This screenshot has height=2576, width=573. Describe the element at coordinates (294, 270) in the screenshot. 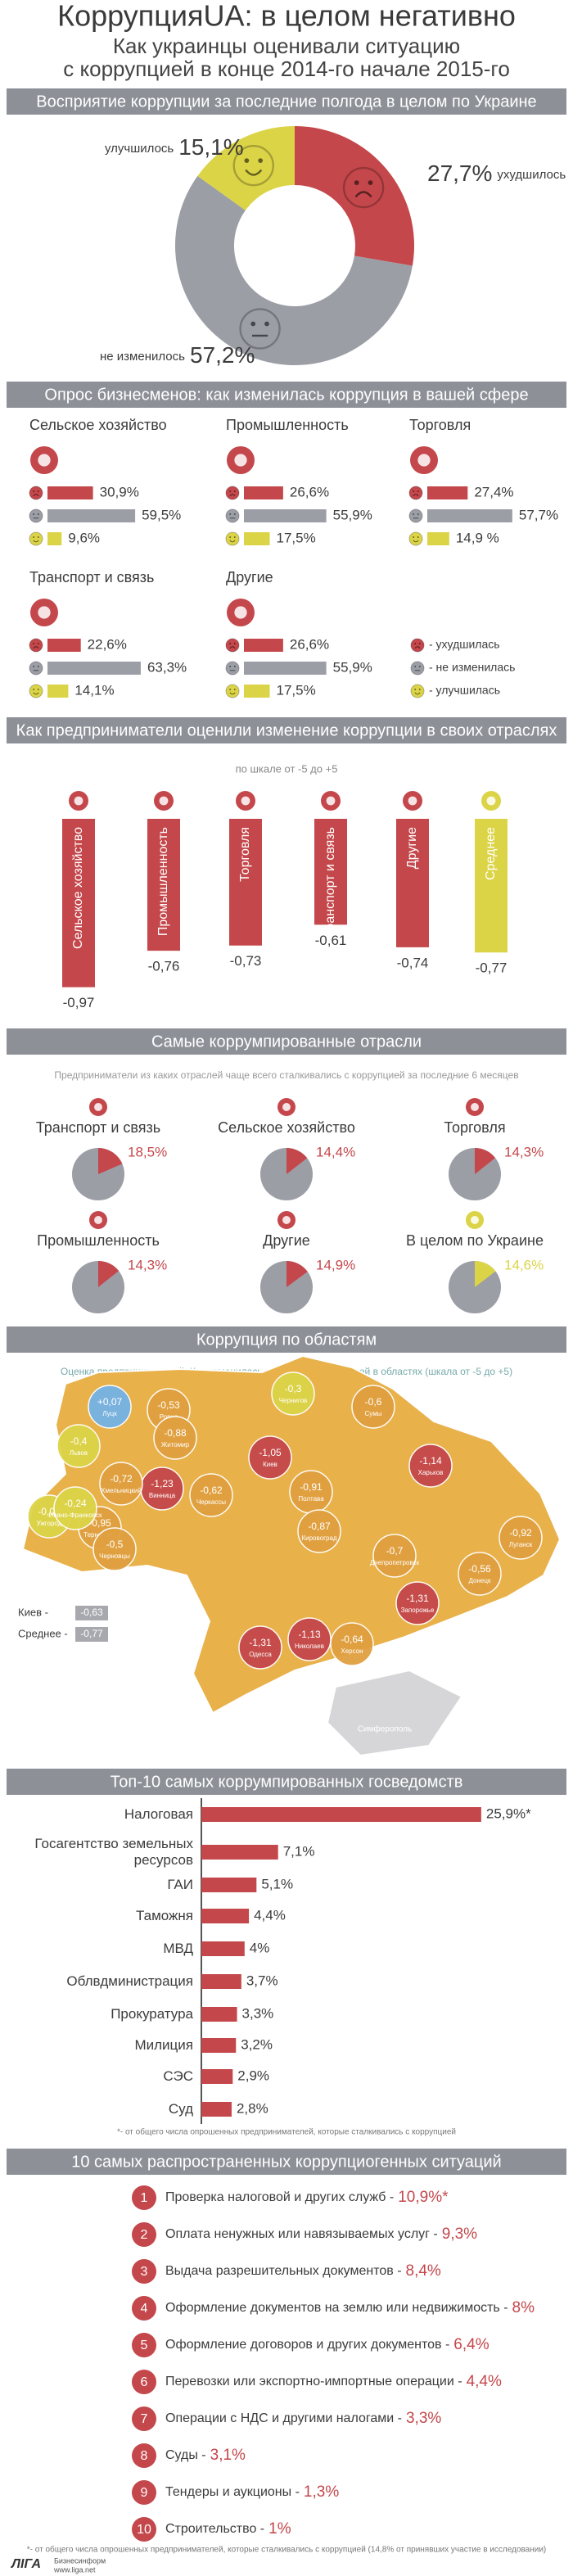

I see `donut-segment` at that location.